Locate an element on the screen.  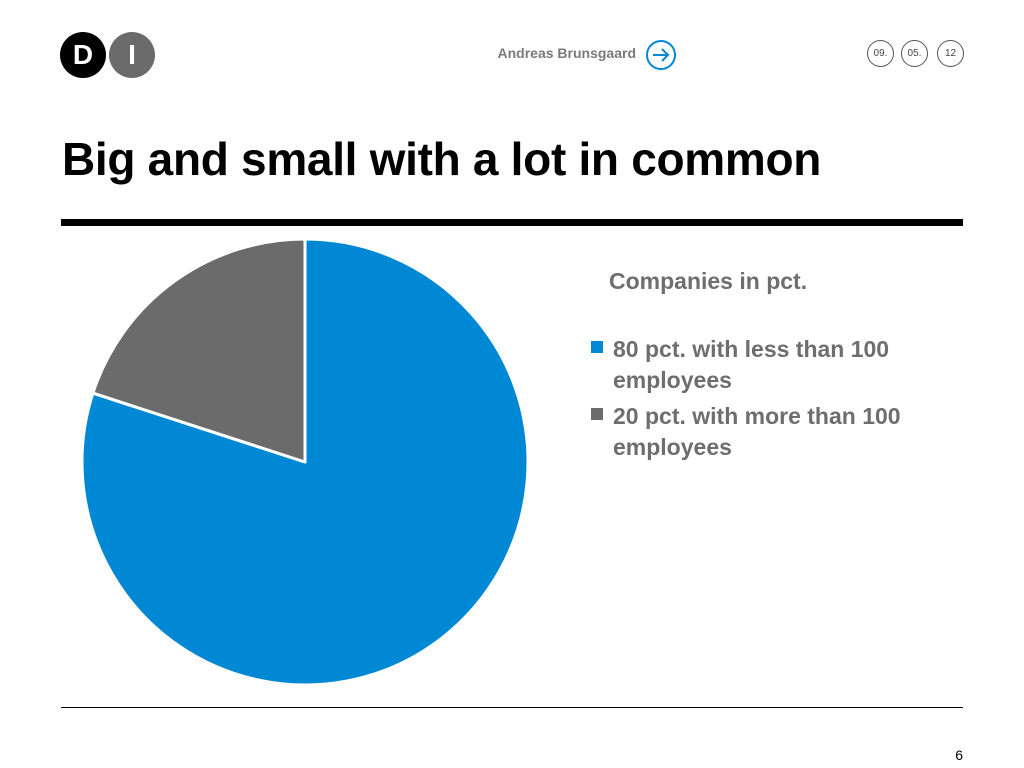
author-name: Andreas Brunsgaard is located at coordinates (566, 53).